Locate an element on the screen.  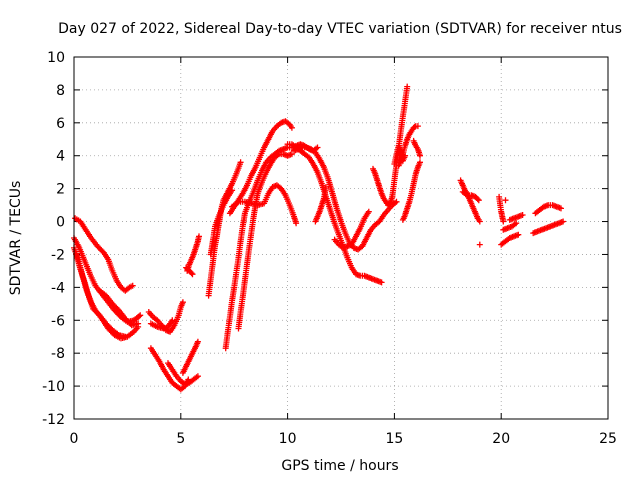
y-tick-label: -2 is located at coordinates (58, 255).